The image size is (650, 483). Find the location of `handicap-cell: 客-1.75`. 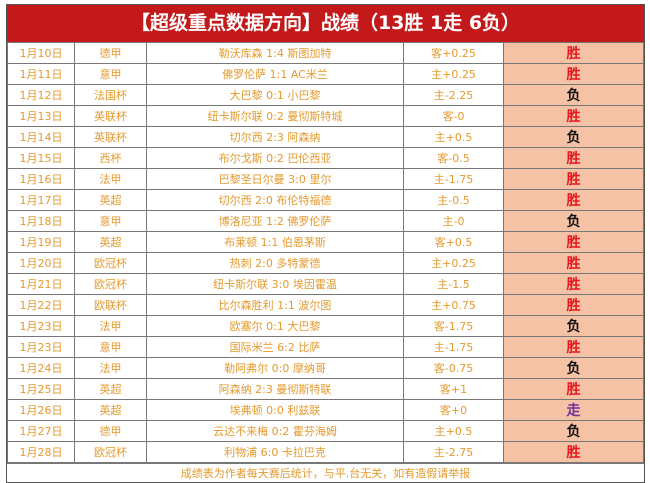

handicap-cell: 客-1.75 is located at coordinates (453, 326).